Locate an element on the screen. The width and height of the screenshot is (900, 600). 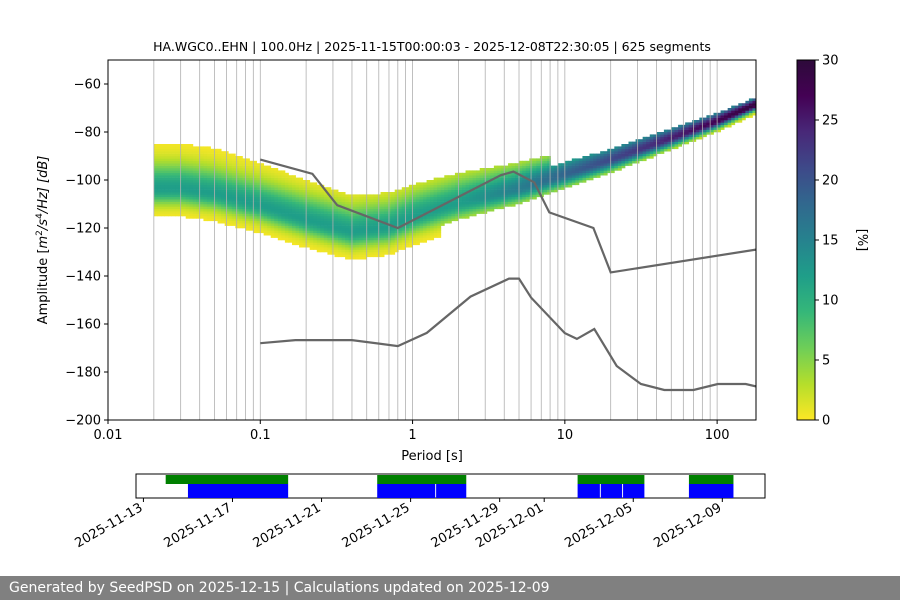
availability-green-bar is located at coordinates (611, 479).